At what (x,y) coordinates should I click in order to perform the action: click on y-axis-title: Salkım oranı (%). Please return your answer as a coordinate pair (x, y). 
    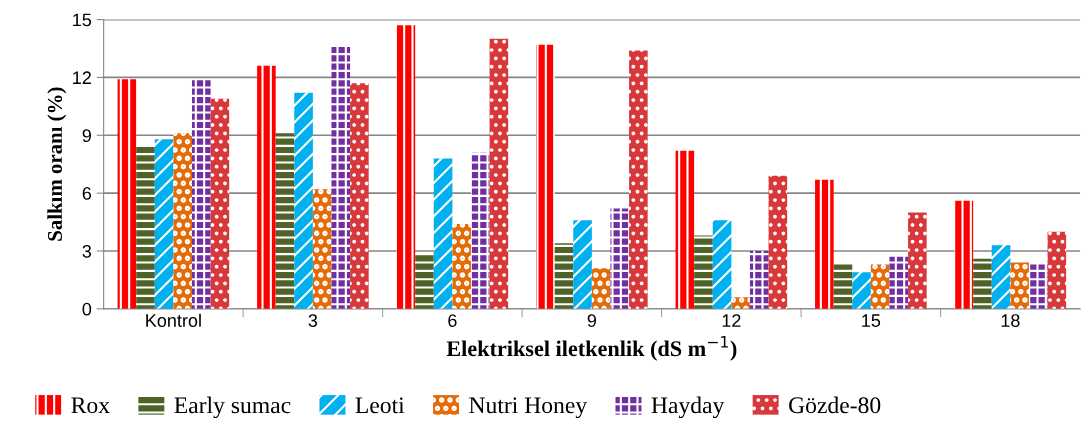
    Looking at the image, I should click on (57, 164).